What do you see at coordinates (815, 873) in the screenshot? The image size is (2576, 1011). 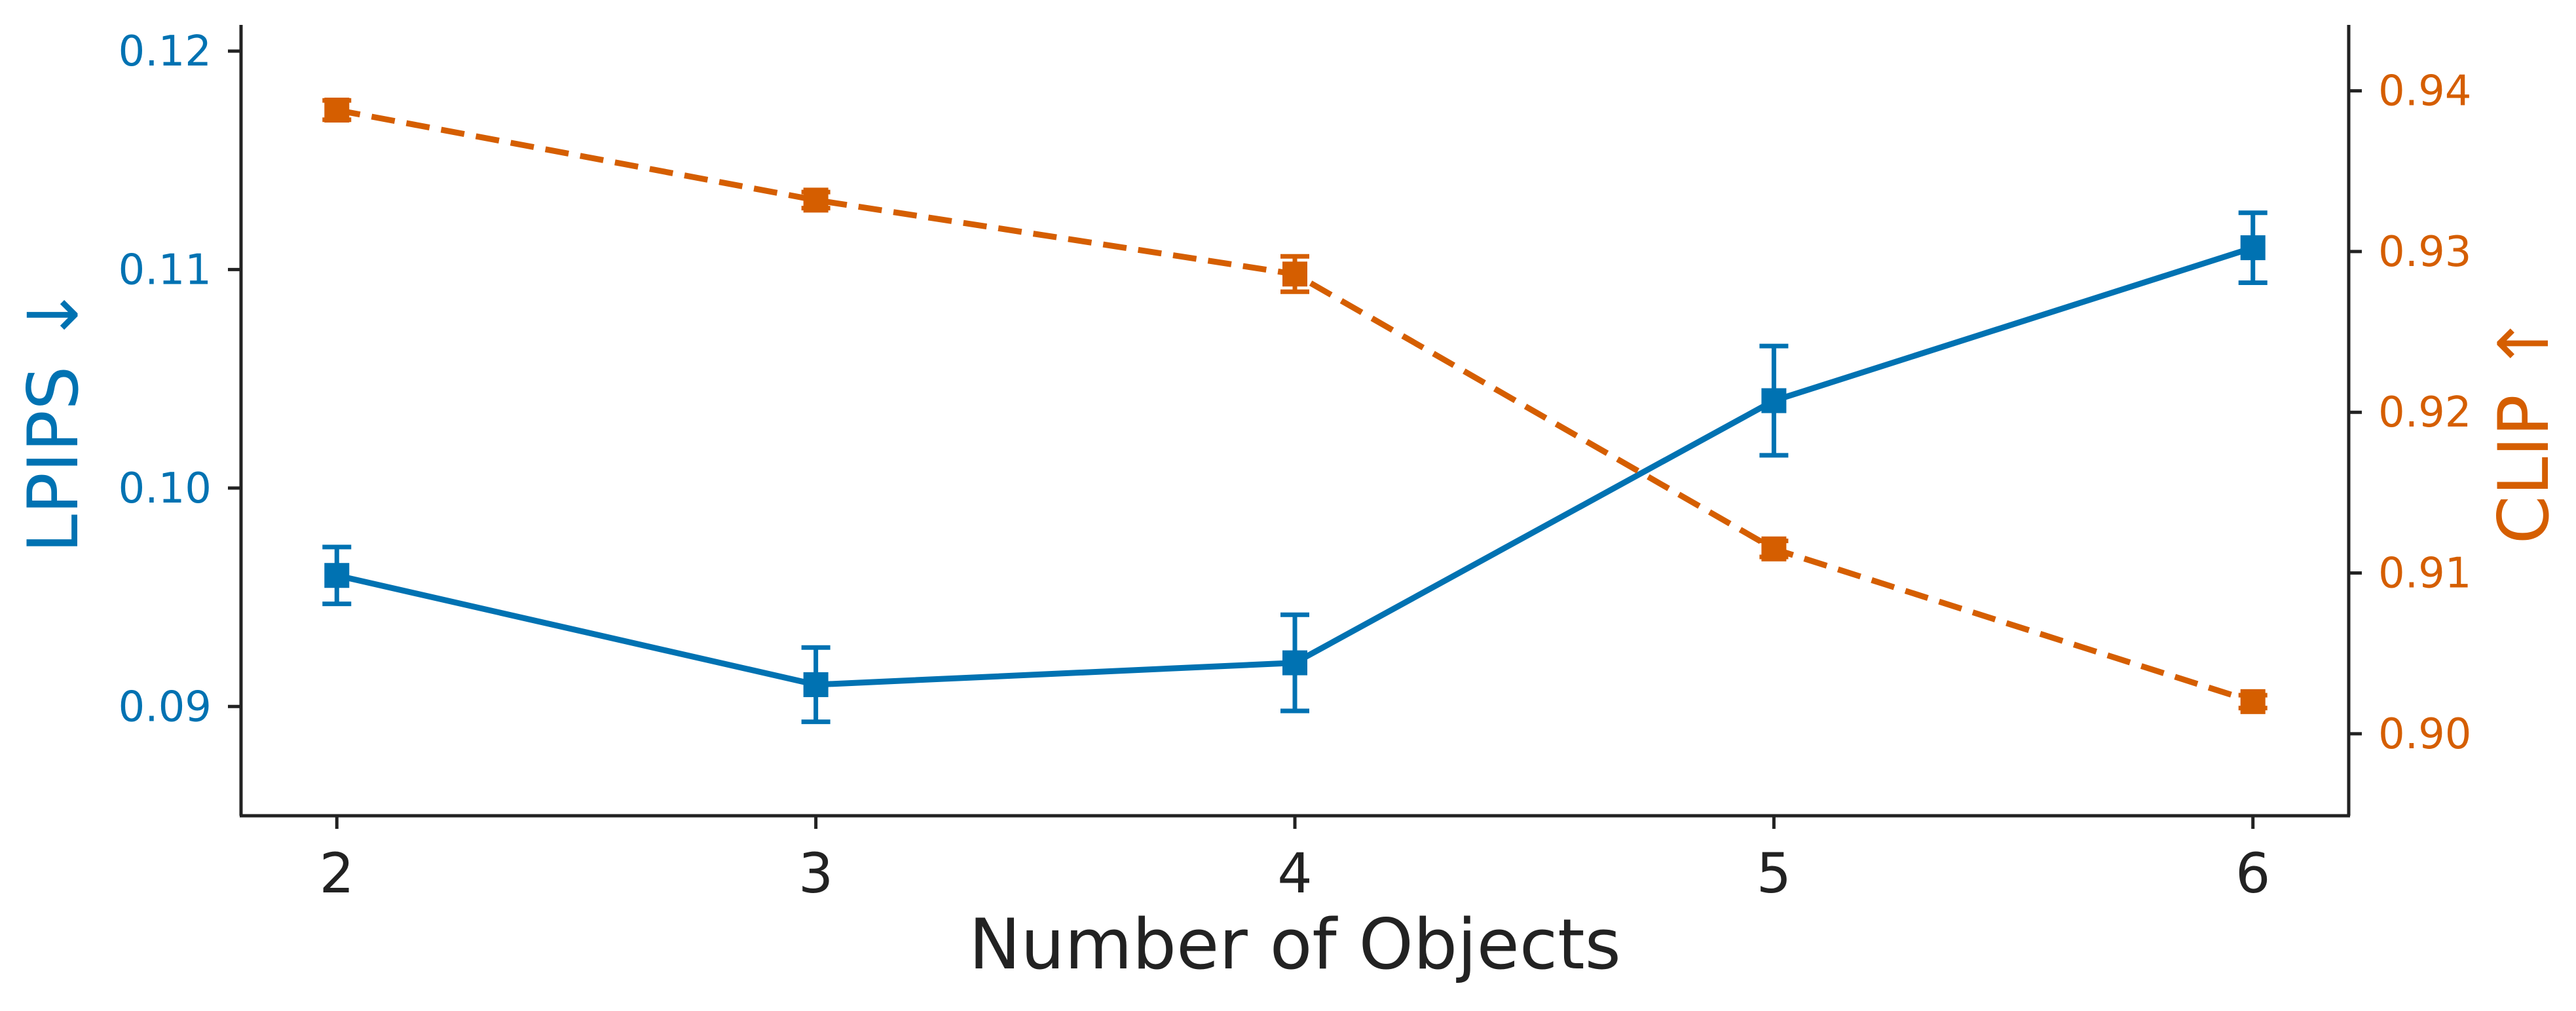 I see `x-tick-label: 3` at bounding box center [815, 873].